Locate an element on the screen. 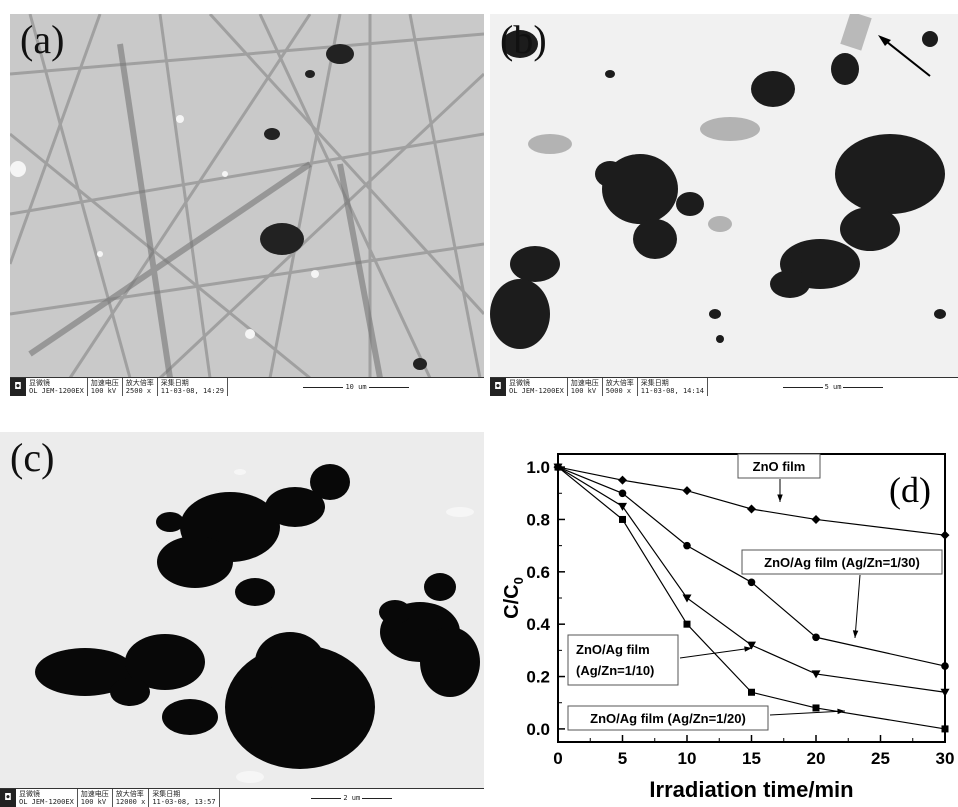 The image size is (958, 807). y-tick-label: 1.0 is located at coordinates (538, 467).